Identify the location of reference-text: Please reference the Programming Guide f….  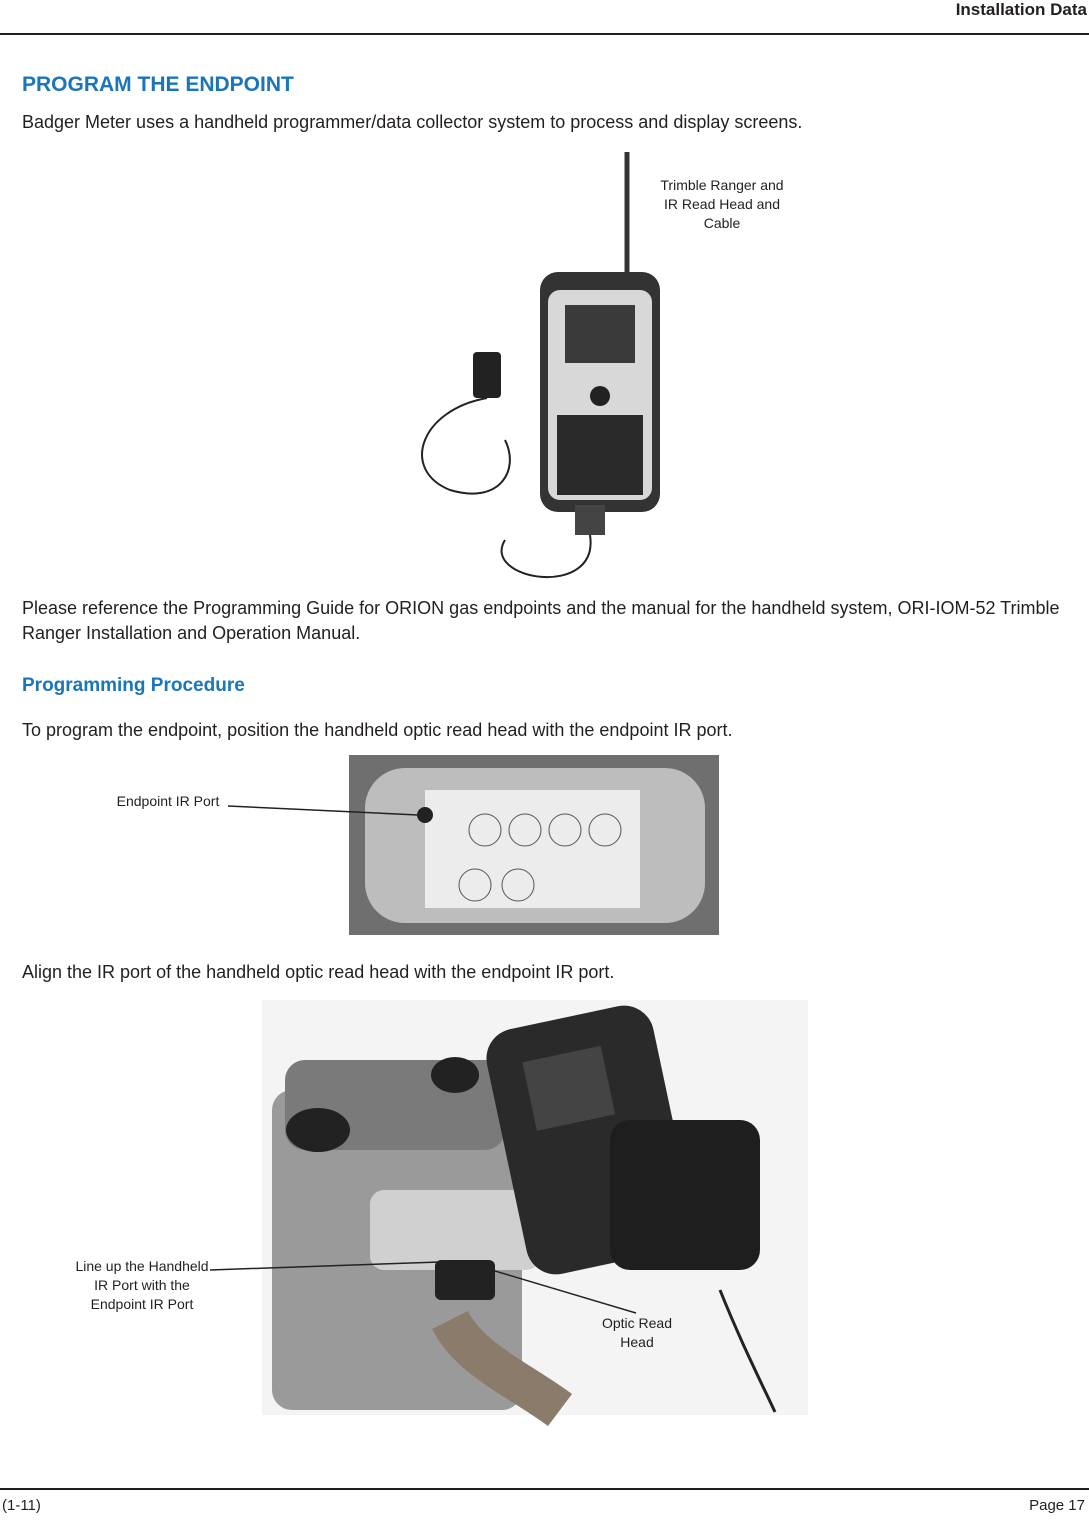
(541, 620).